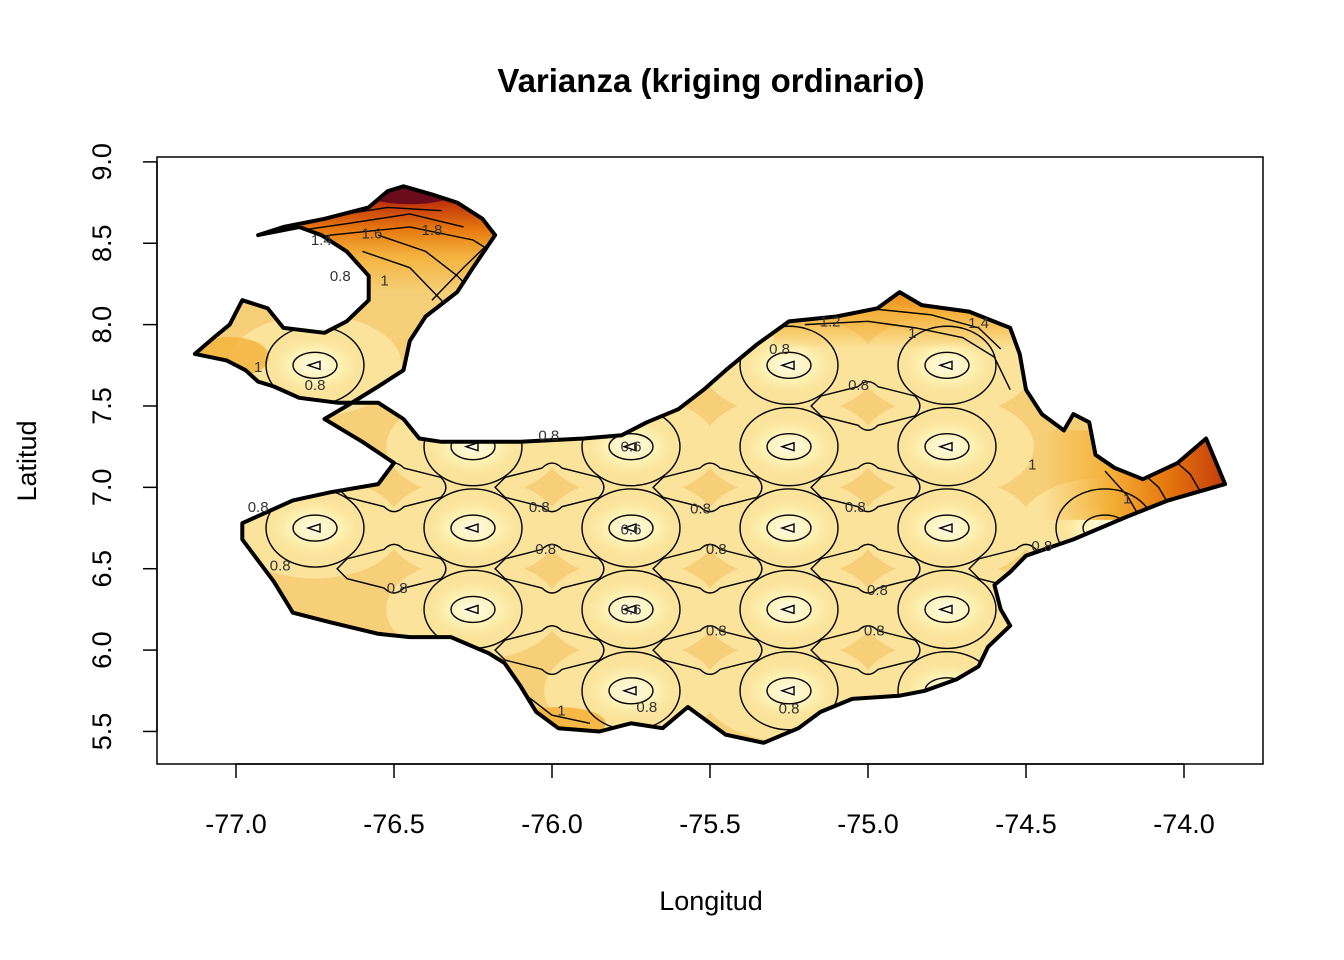  Describe the element at coordinates (1184, 824) in the screenshot. I see `x-tick-label: -74.0` at that location.